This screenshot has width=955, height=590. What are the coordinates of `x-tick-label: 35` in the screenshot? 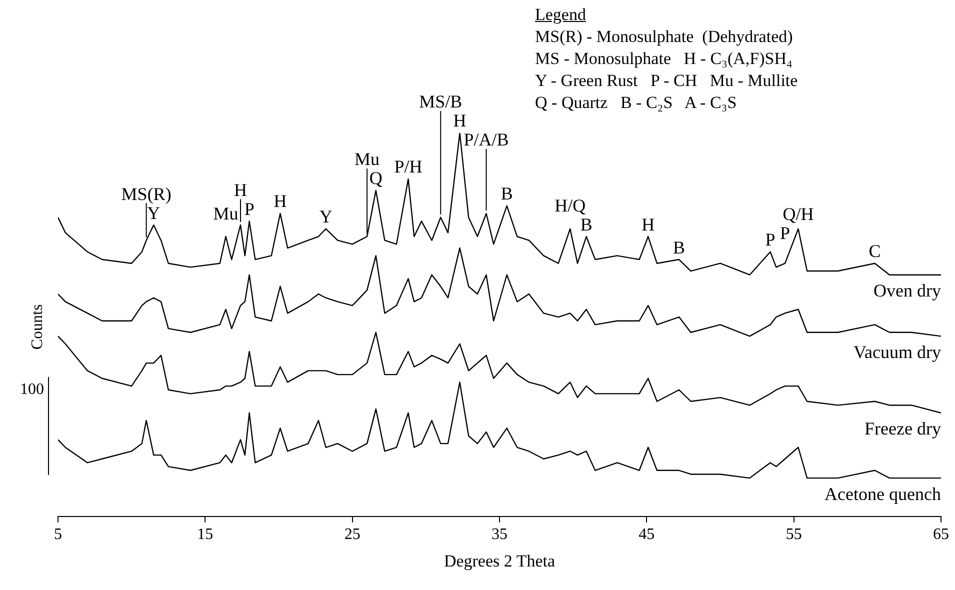 It's located at (500, 535).